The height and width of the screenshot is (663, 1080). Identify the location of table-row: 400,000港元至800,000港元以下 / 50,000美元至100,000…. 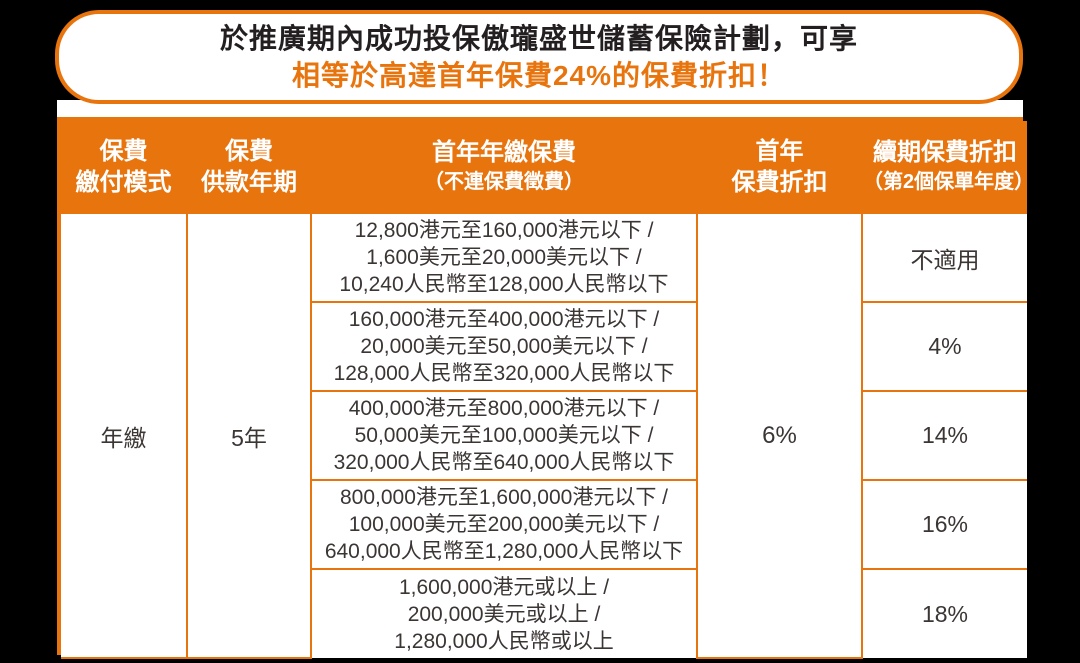
(544, 435).